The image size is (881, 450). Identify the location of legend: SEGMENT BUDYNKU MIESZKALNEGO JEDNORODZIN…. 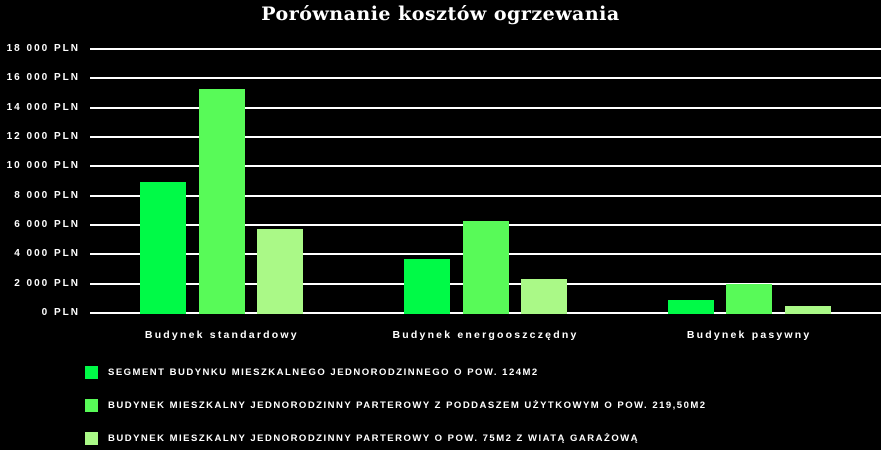
(396, 408).